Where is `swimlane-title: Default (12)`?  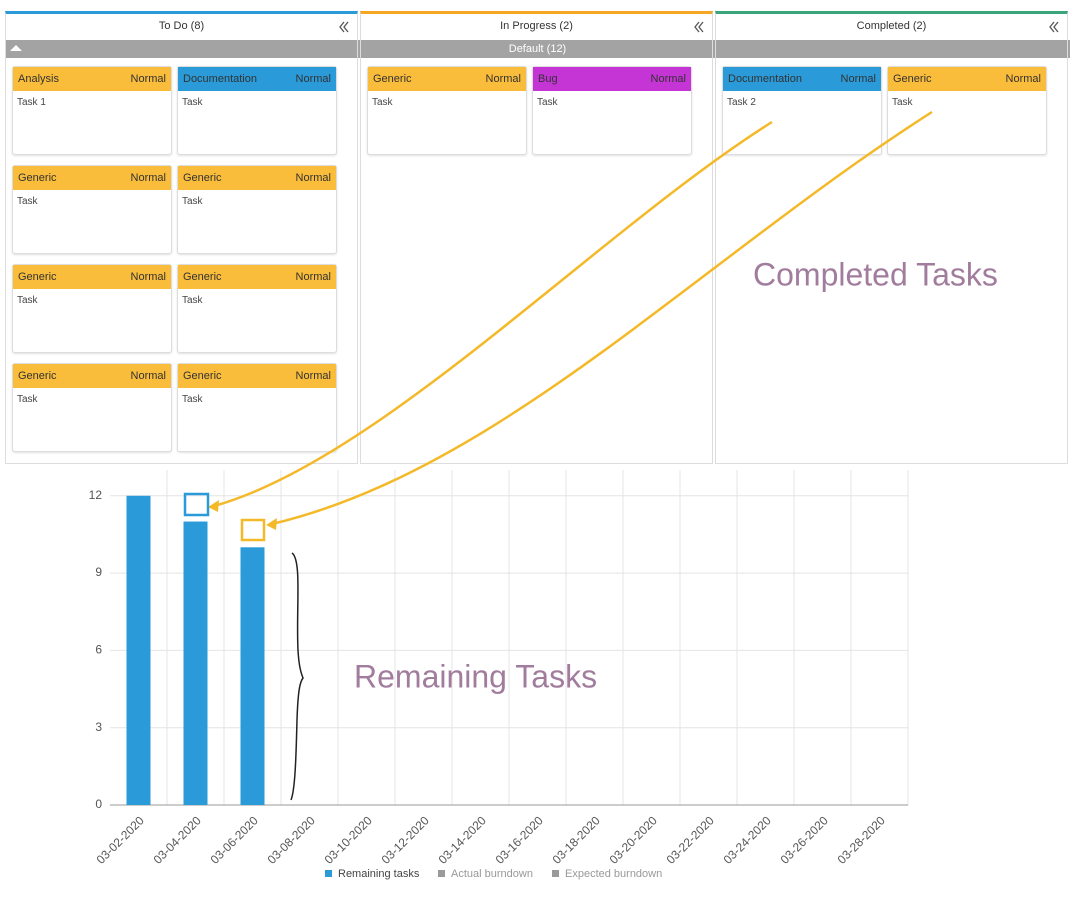
swimlane-title: Default (12) is located at coordinates (537, 49).